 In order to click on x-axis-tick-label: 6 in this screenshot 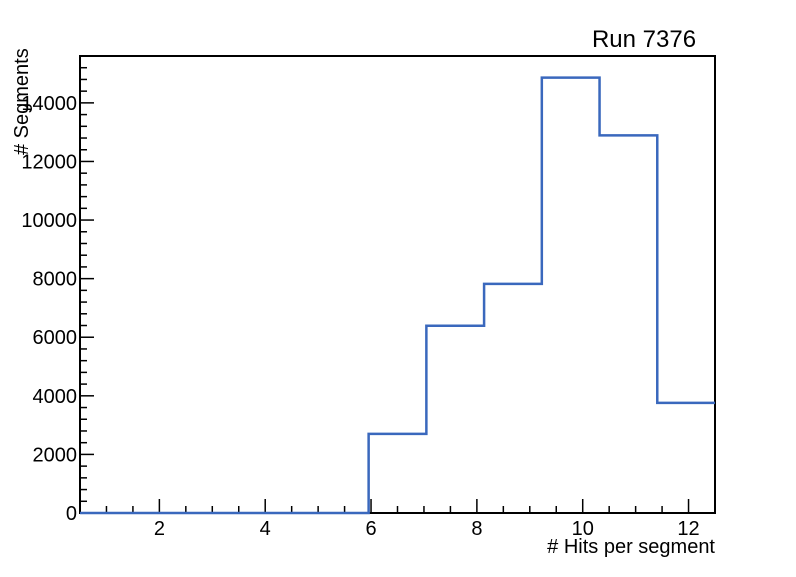, I will do `click(370, 529)`.